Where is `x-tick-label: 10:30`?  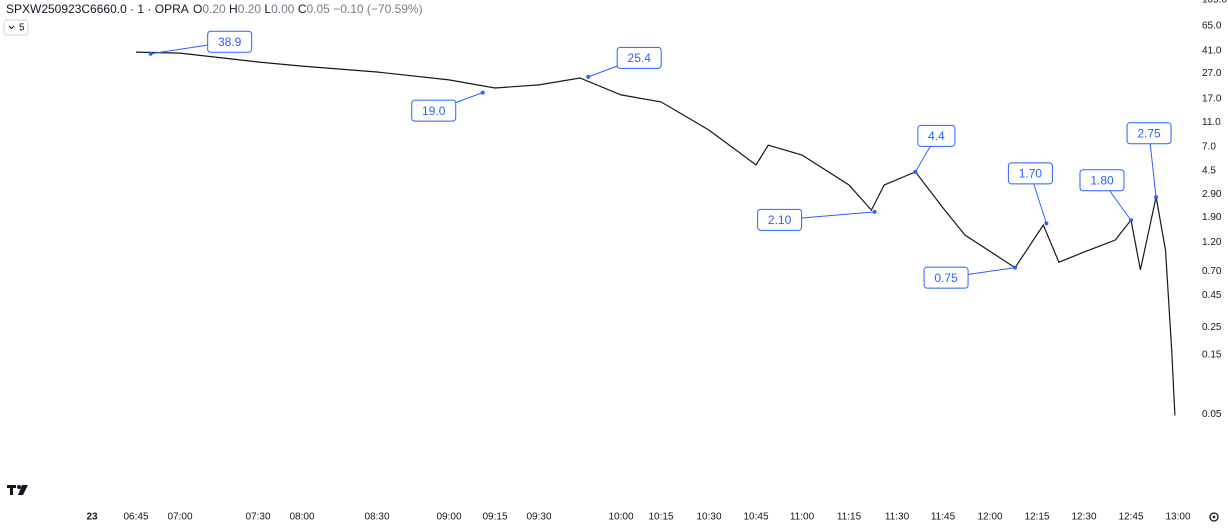 x-tick-label: 10:30 is located at coordinates (708, 517).